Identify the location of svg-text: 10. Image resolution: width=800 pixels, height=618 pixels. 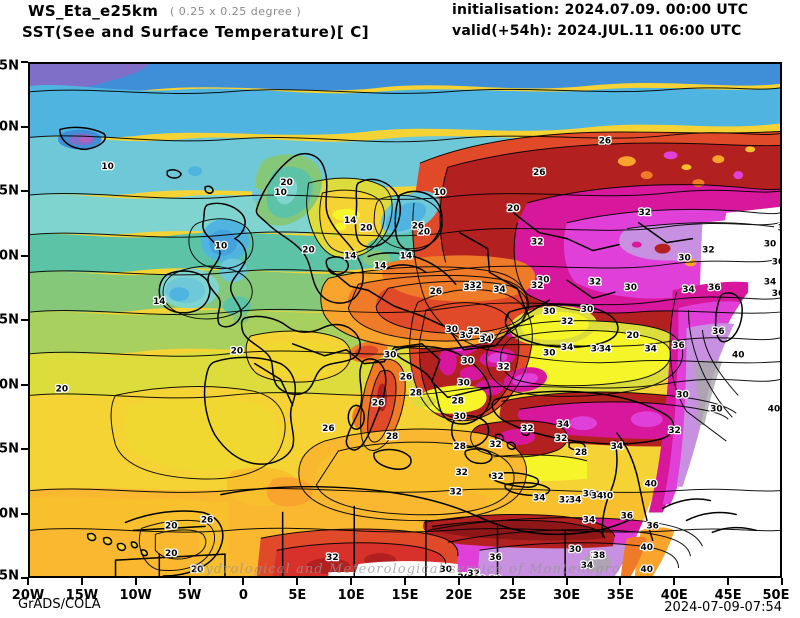
(107, 167).